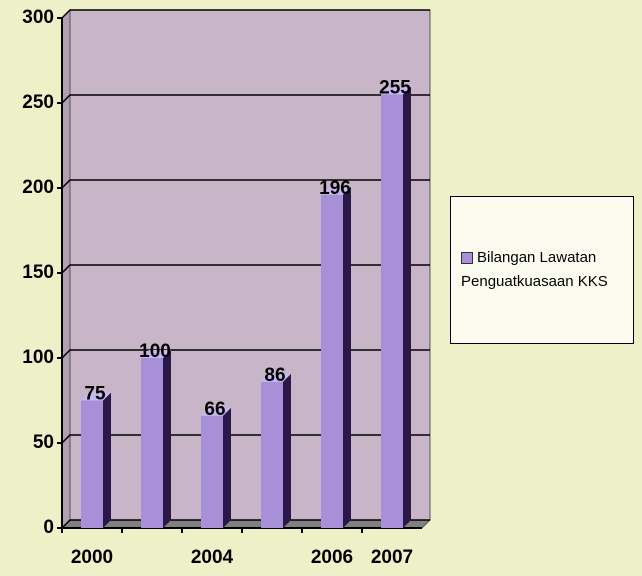 This screenshot has height=576, width=642. I want to click on x-tick-label: 2006, so click(332, 557).